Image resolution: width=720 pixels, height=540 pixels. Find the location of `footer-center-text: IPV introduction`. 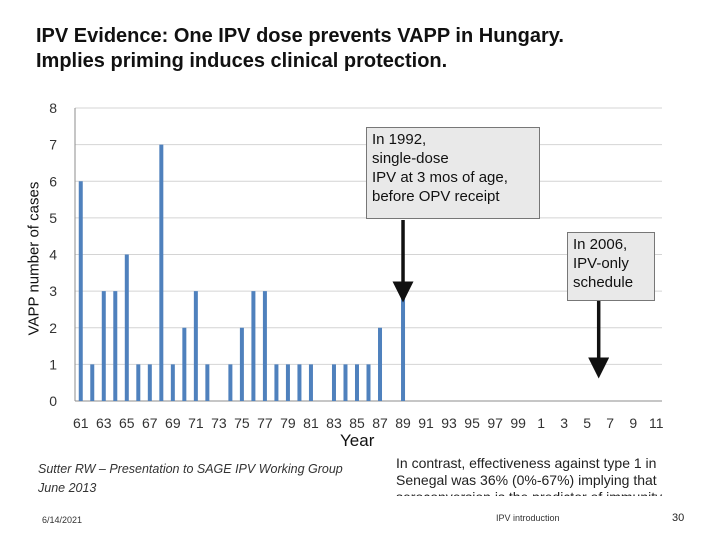

footer-center-text: IPV introduction is located at coordinates (528, 518).